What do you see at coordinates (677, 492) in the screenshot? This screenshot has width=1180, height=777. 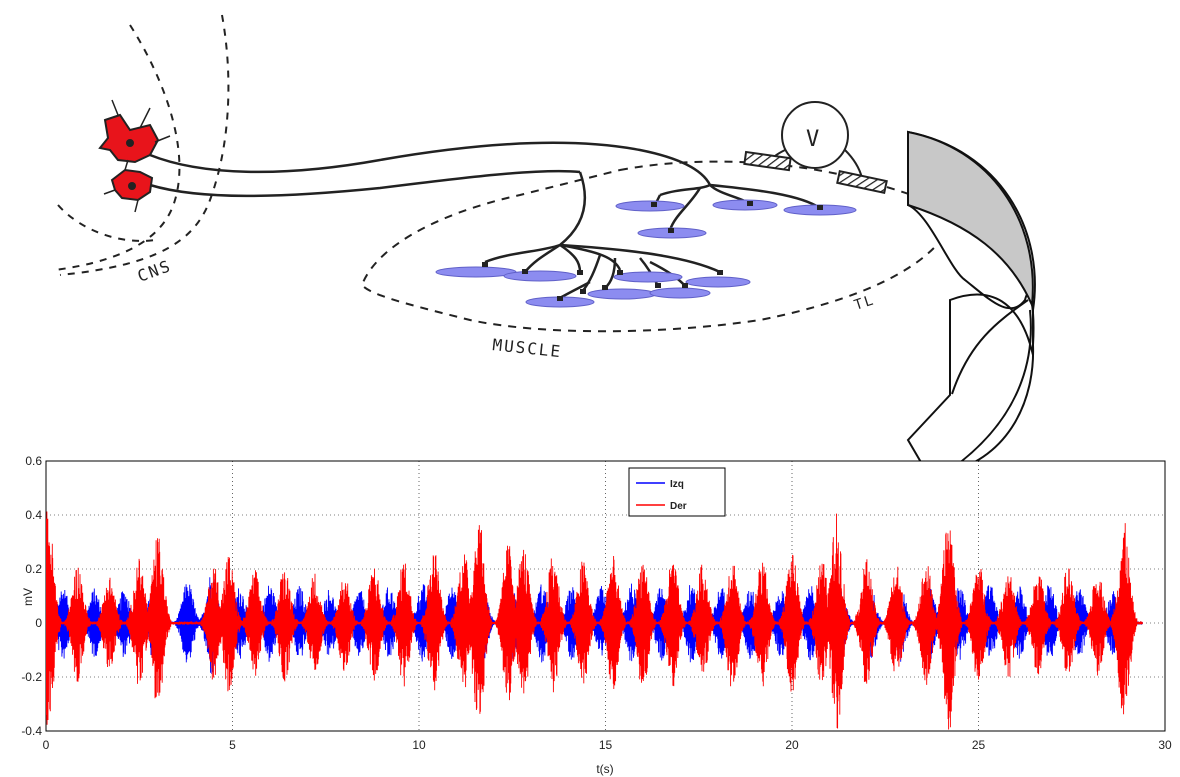 I see `legend: Izq Der` at bounding box center [677, 492].